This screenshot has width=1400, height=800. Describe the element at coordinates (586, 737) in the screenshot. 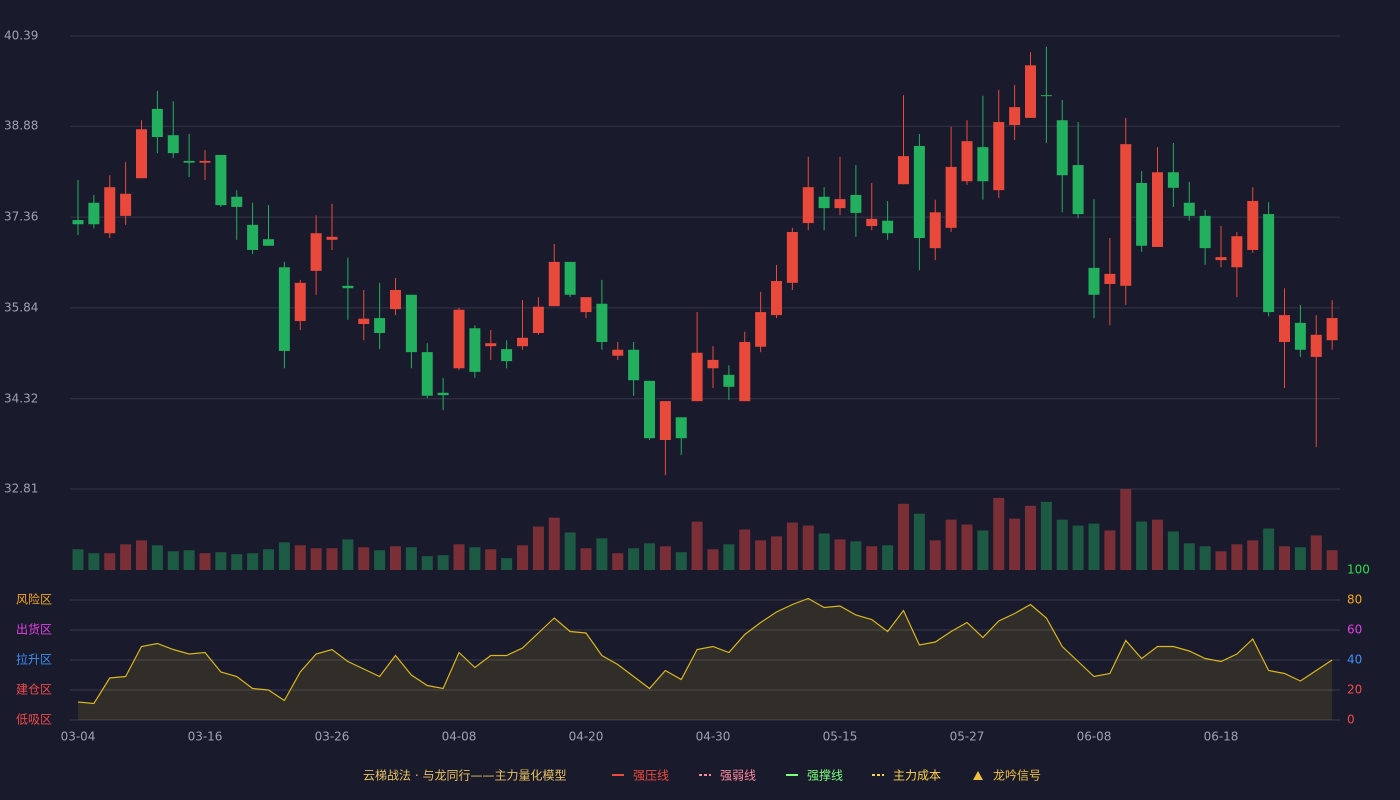

I see `x-tick-label: 04-20` at that location.